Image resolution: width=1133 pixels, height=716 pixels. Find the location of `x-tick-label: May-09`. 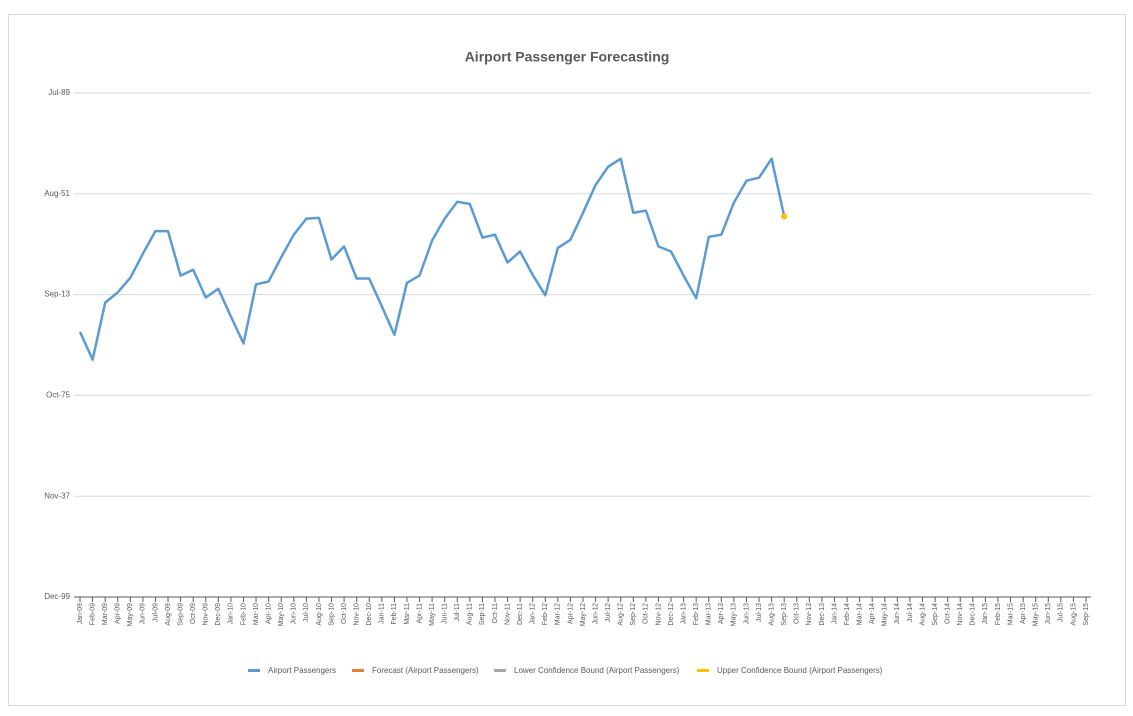

x-tick-label: May-09 is located at coordinates (130, 614).